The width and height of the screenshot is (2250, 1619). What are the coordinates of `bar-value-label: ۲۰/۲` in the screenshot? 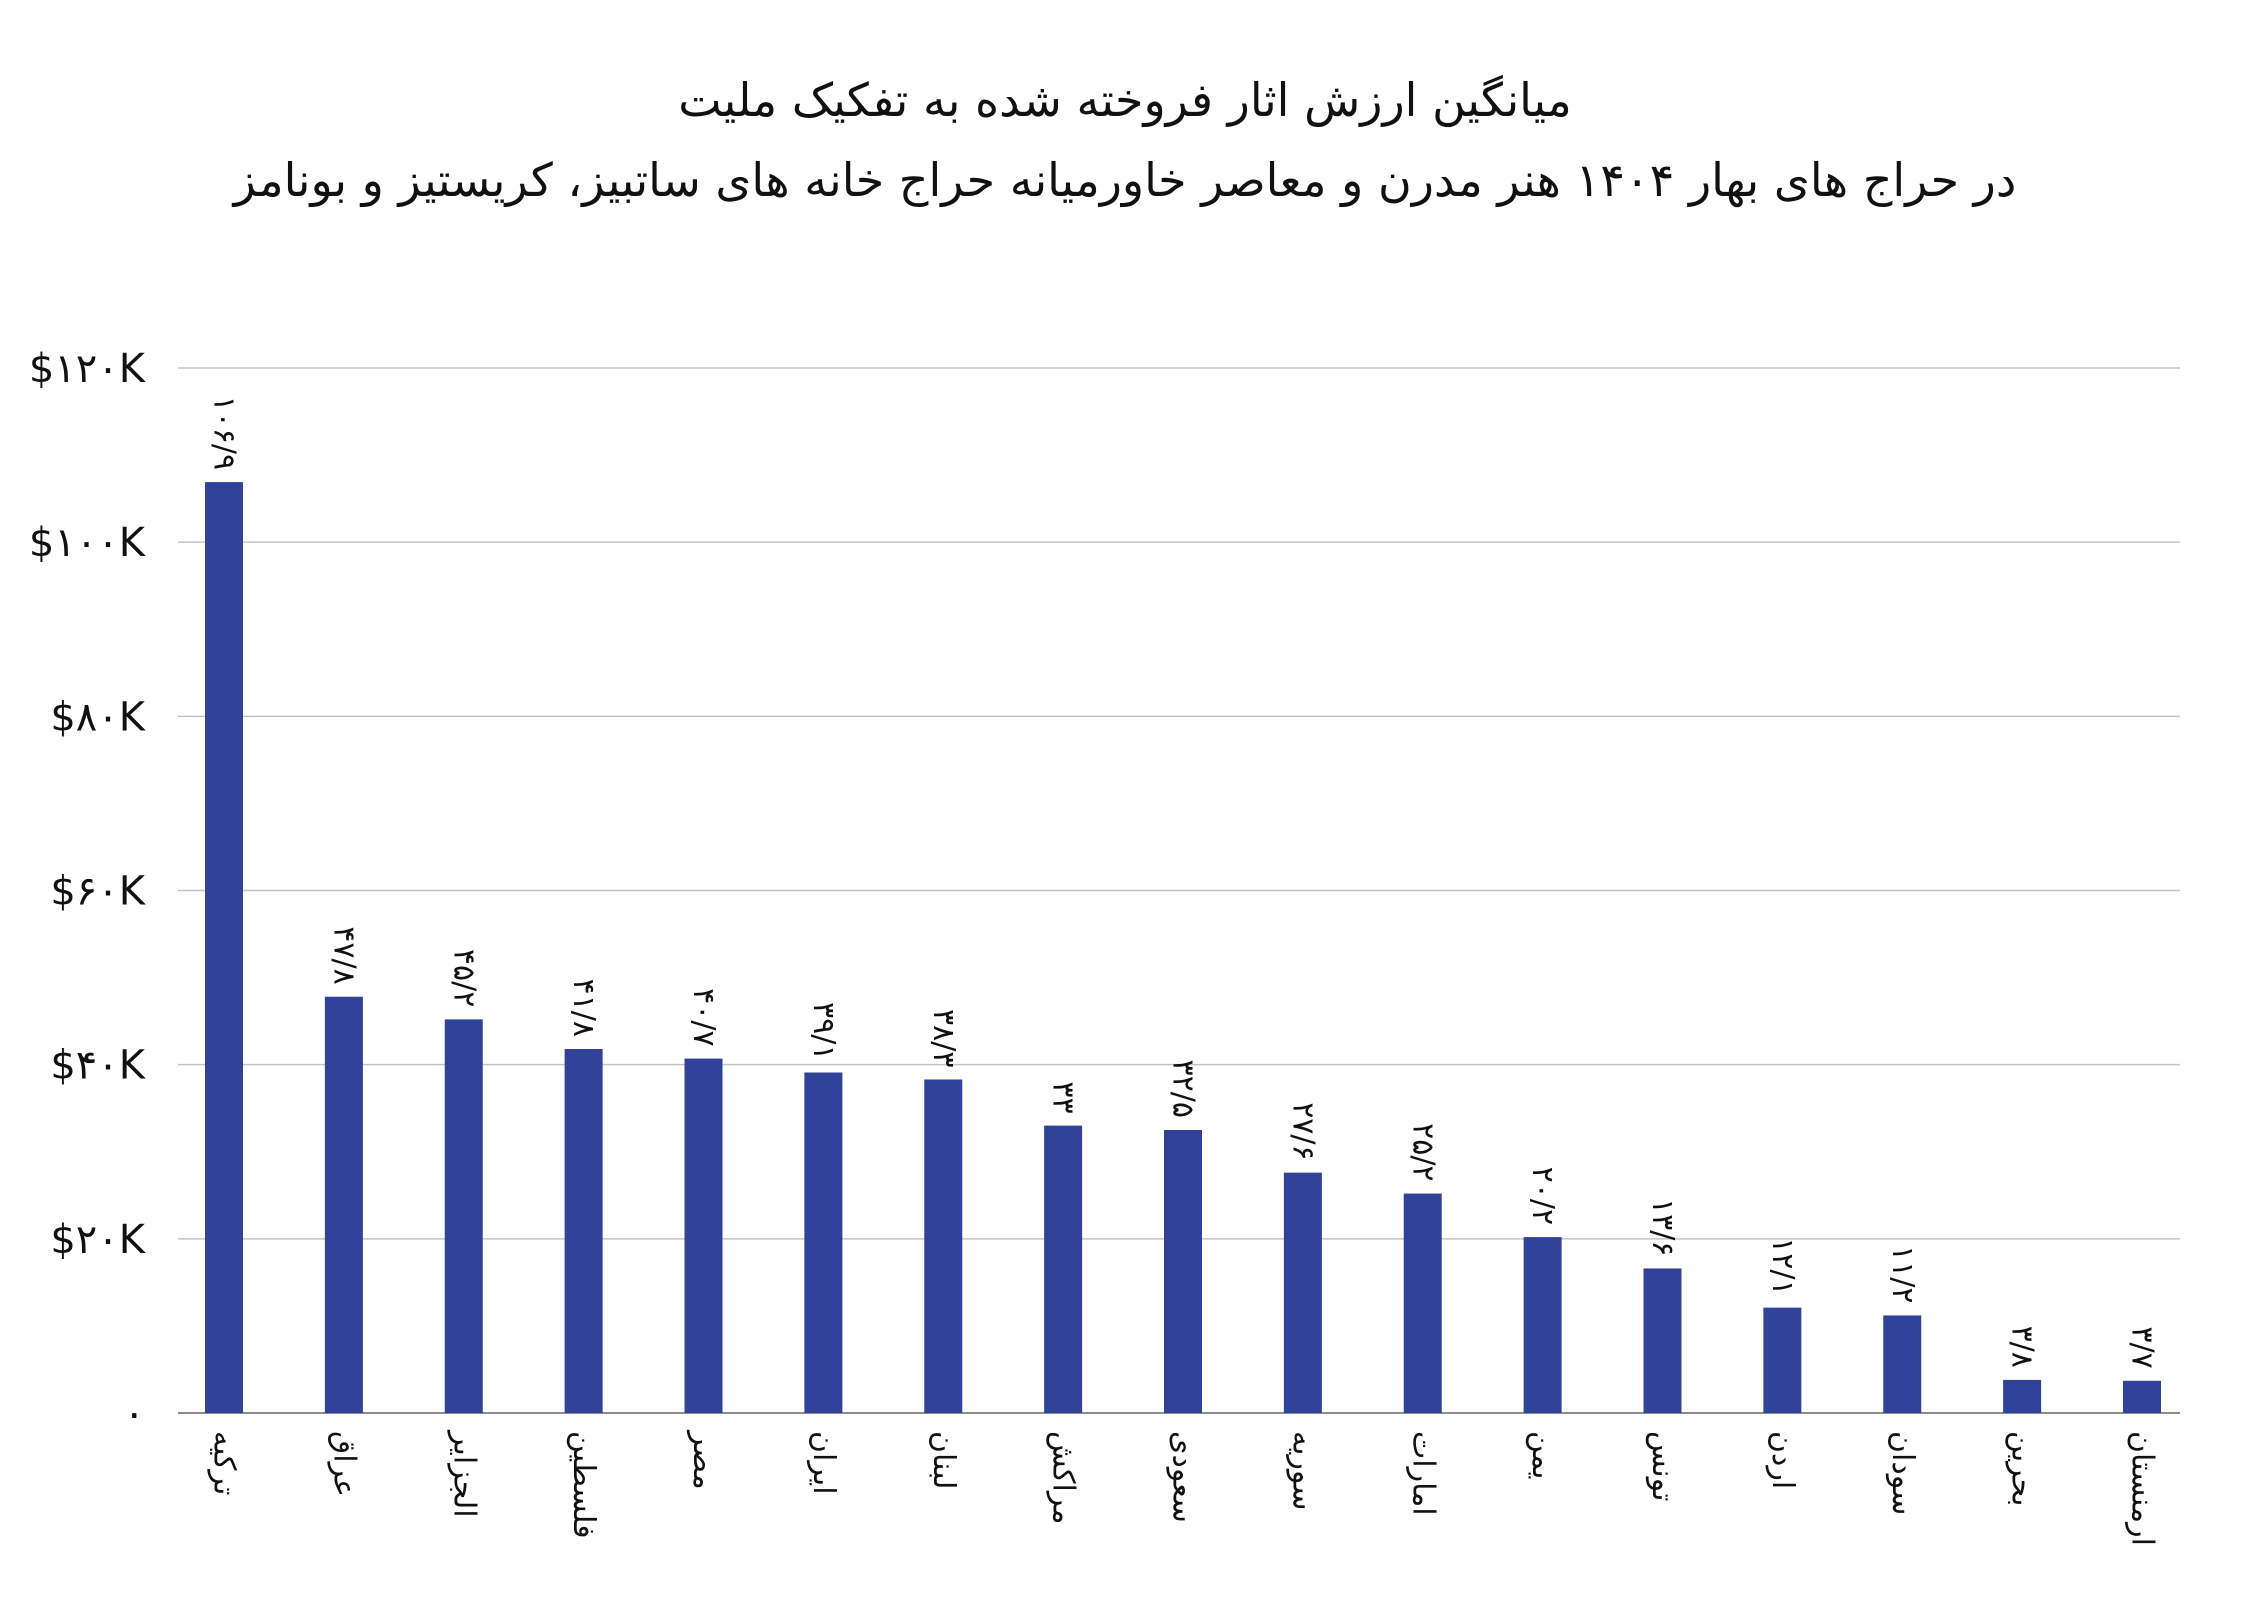 It's located at (1542, 1196).